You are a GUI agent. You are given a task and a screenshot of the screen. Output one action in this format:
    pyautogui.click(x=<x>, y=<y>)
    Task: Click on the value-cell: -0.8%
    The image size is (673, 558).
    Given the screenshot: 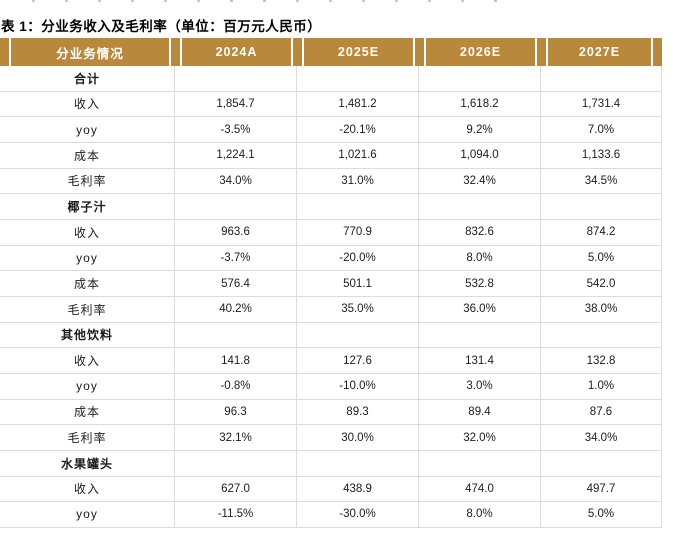 What is the action you would take?
    pyautogui.click(x=235, y=386)
    